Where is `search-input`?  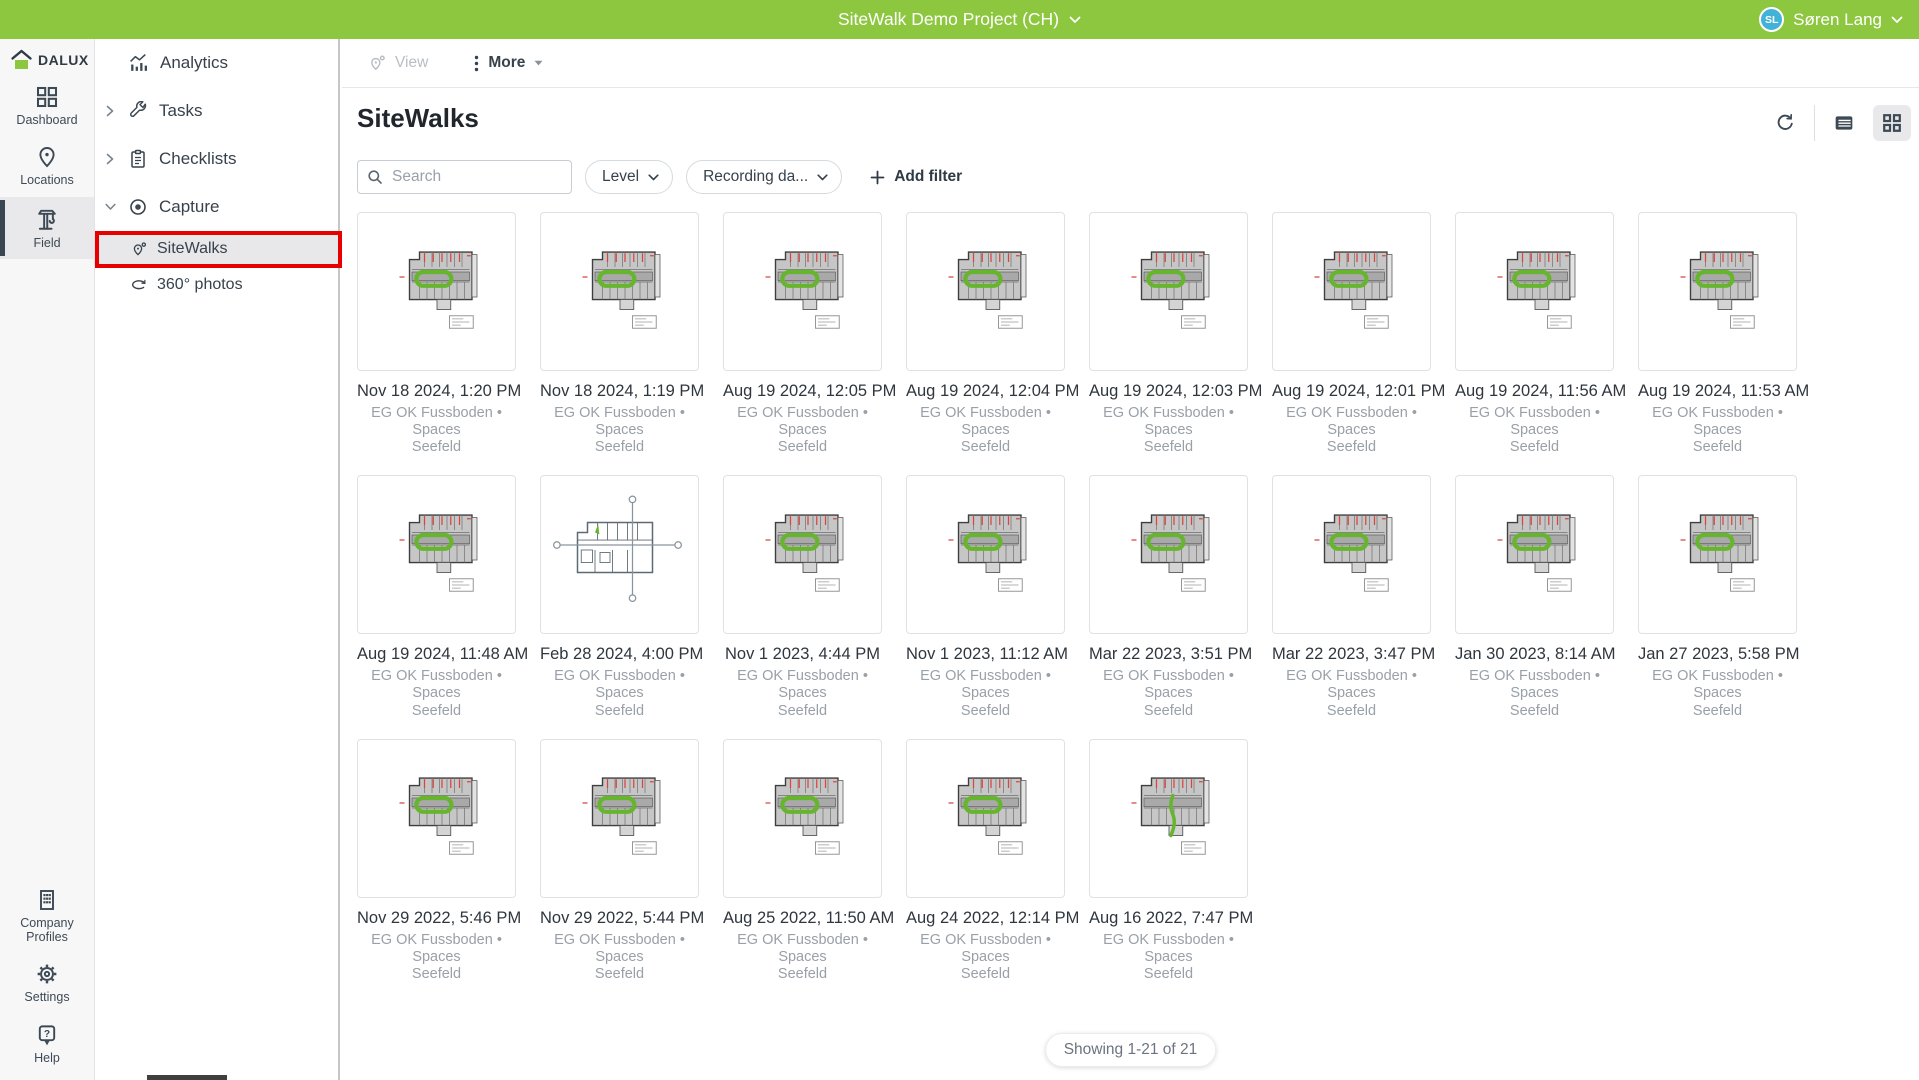
search-input is located at coordinates (492, 177).